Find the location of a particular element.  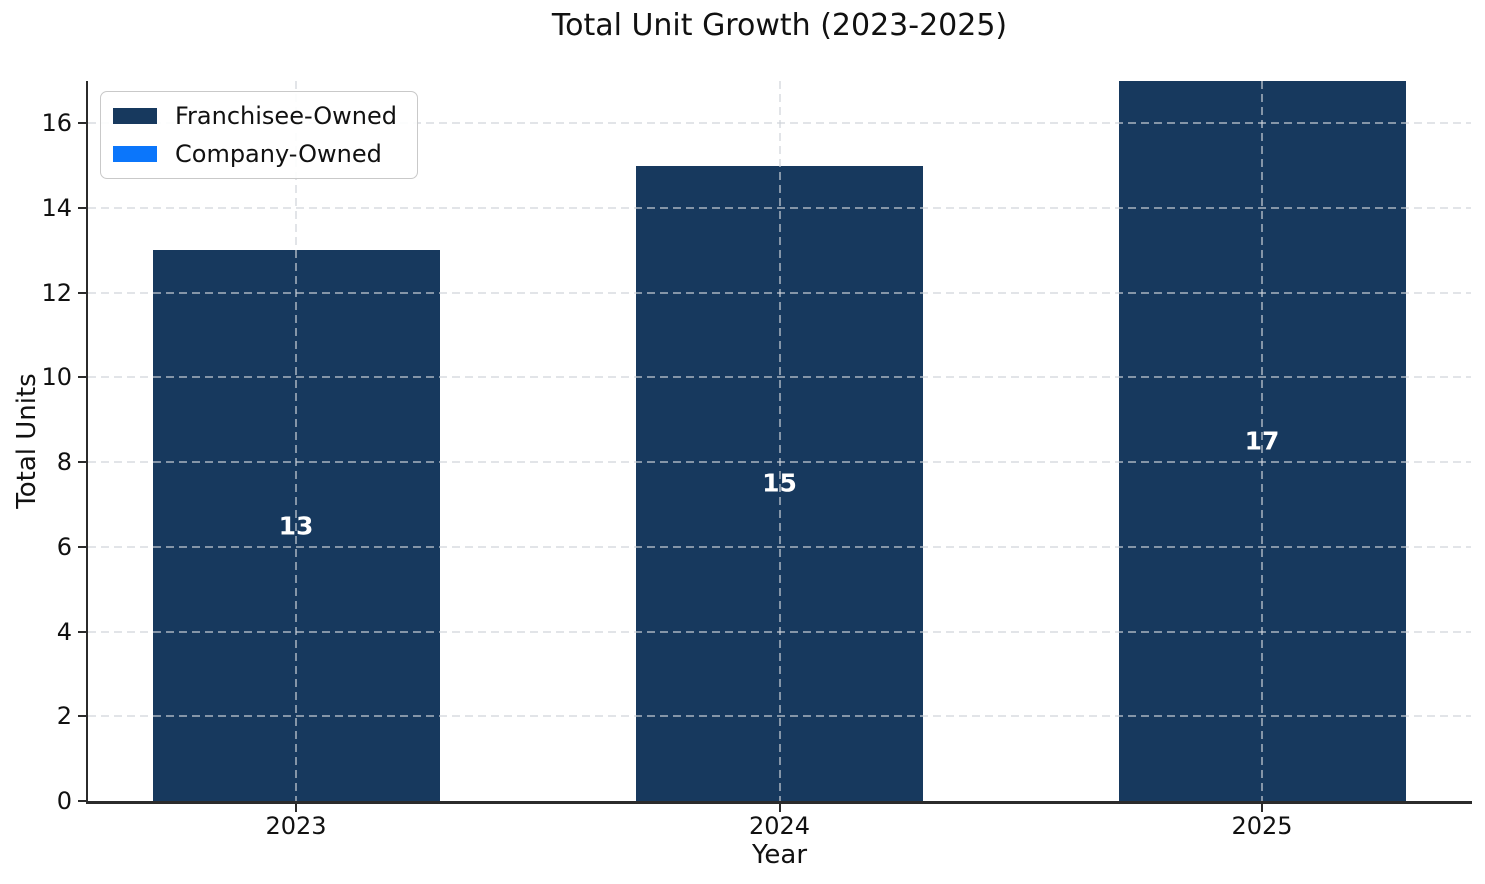

y-tick-label: 14 is located at coordinates (56, 208).